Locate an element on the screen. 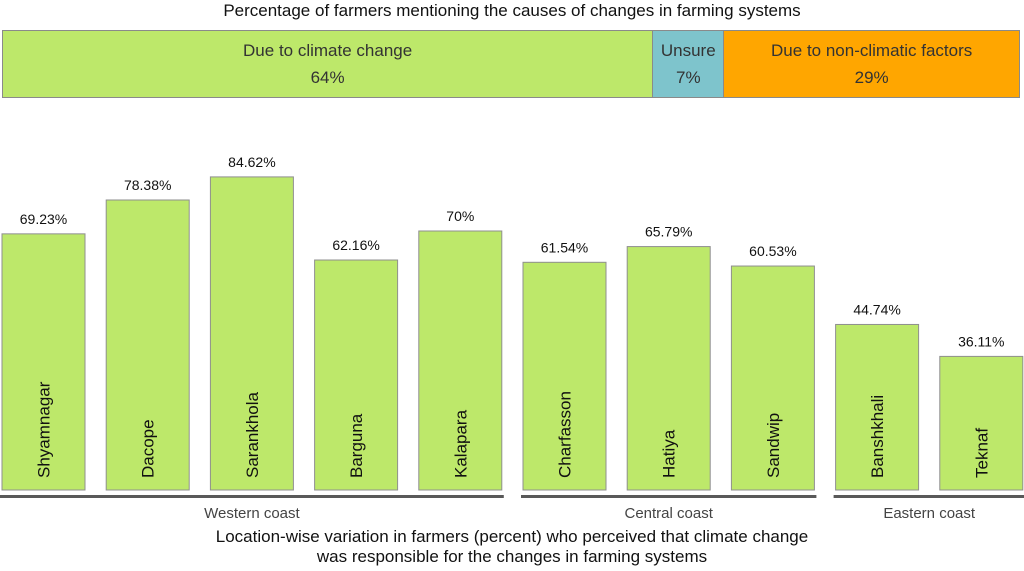 This screenshot has height=571, width=1024. bar-value-label: 84.62% is located at coordinates (251, 162).